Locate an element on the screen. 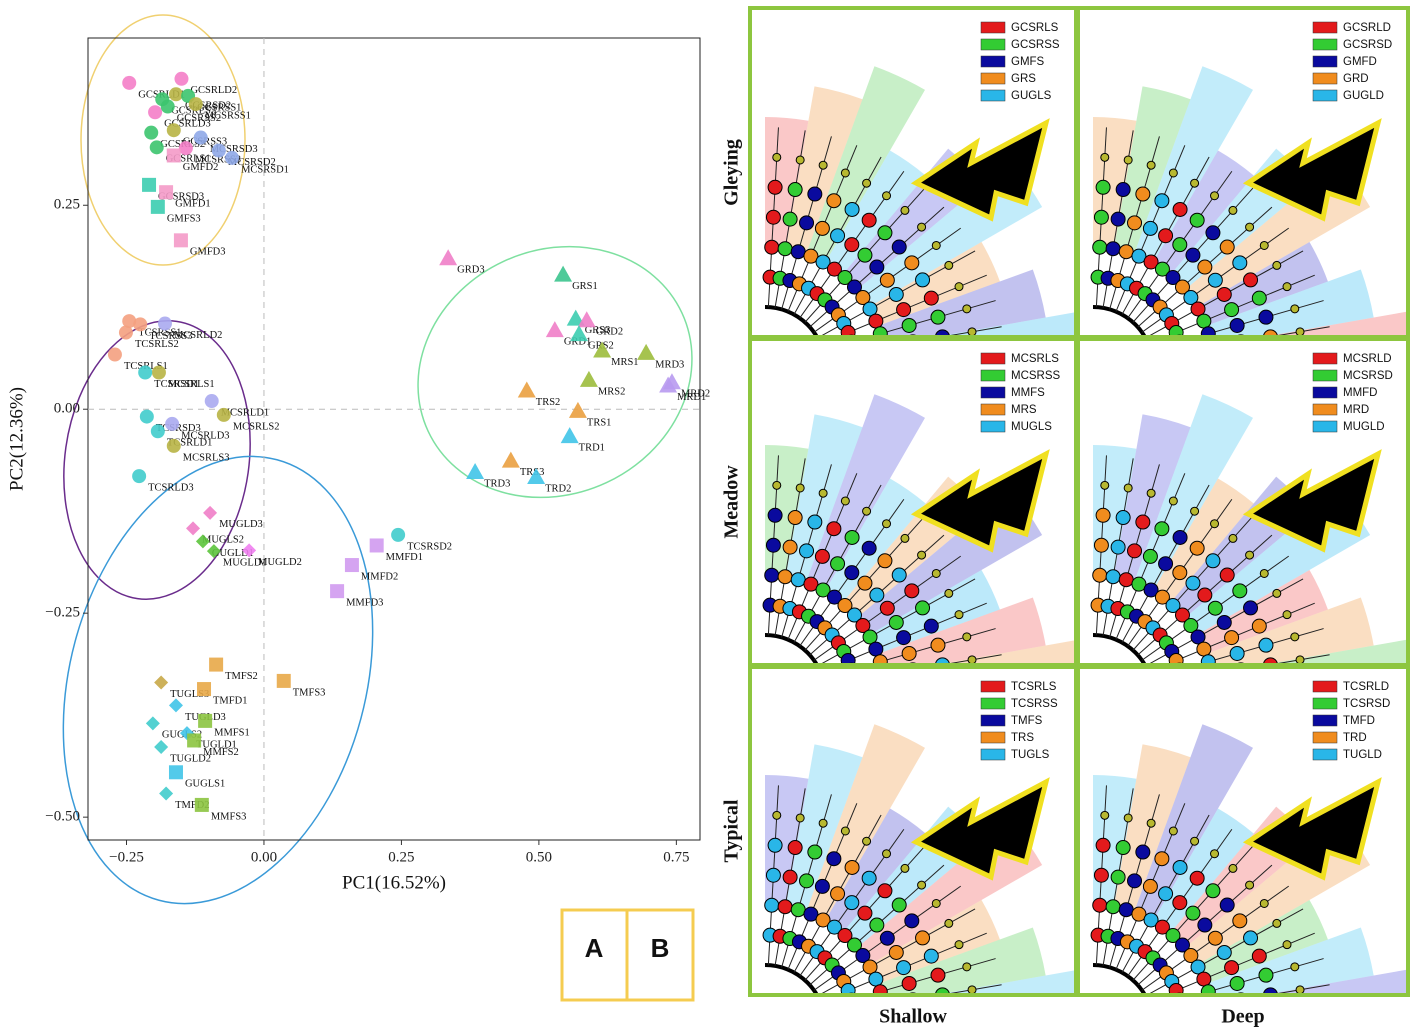 The width and height of the screenshot is (1417, 1035). y-tick-label: −0.25 is located at coordinates (62, 613).